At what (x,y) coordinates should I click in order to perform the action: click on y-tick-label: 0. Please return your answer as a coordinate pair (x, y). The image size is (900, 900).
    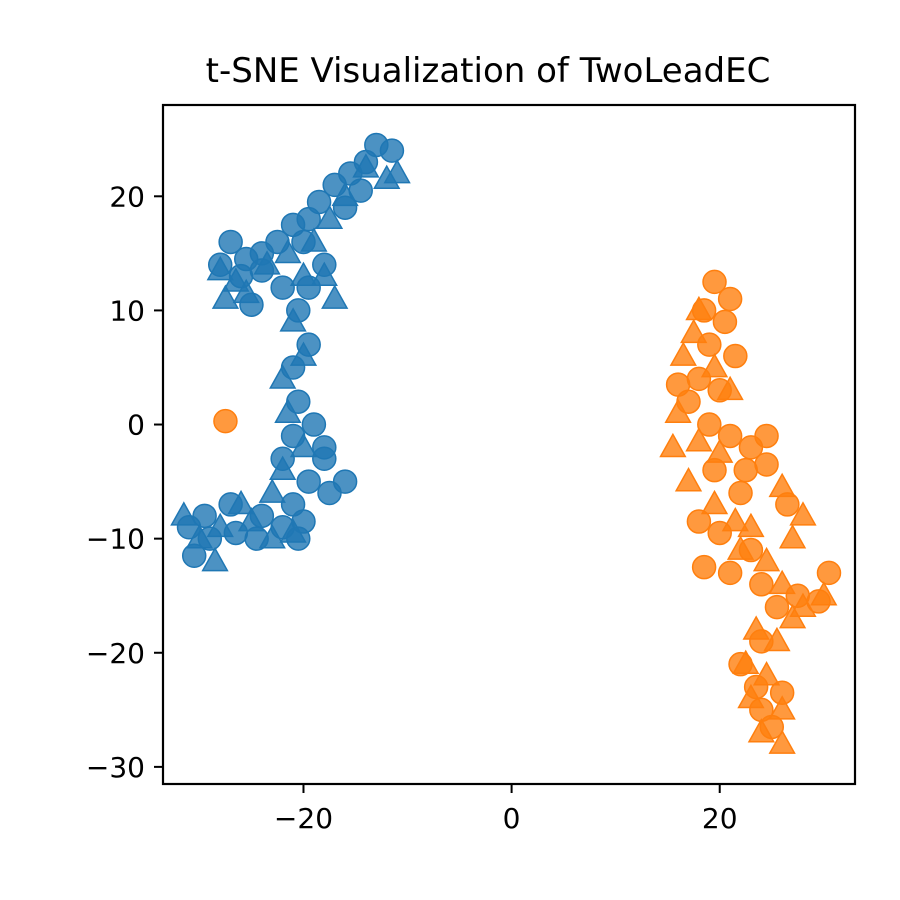
    Looking at the image, I should click on (136, 425).